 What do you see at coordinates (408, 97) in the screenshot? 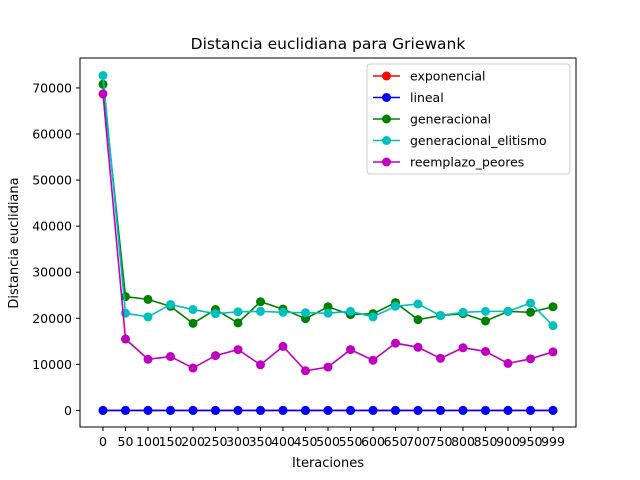
I see `legend-entry: lineal` at bounding box center [408, 97].